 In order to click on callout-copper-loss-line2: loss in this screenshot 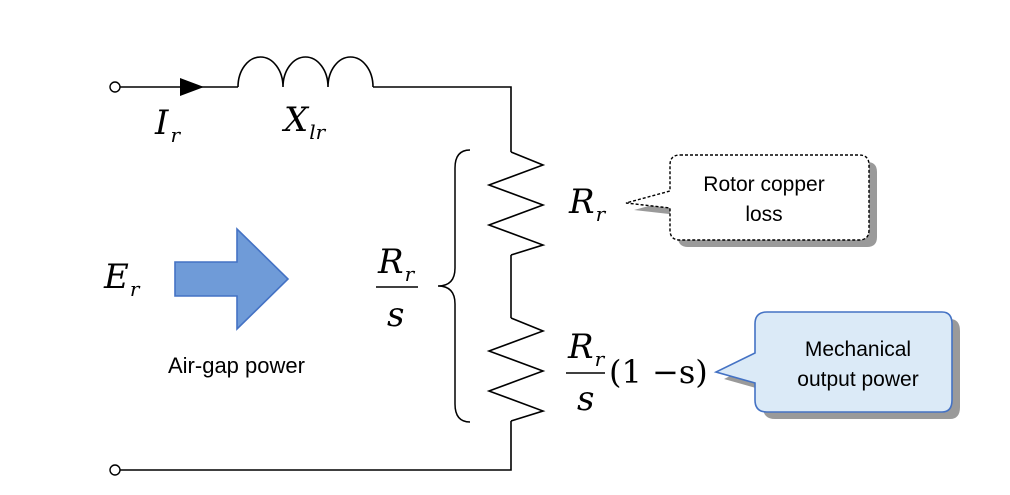, I will do `click(763, 214)`.